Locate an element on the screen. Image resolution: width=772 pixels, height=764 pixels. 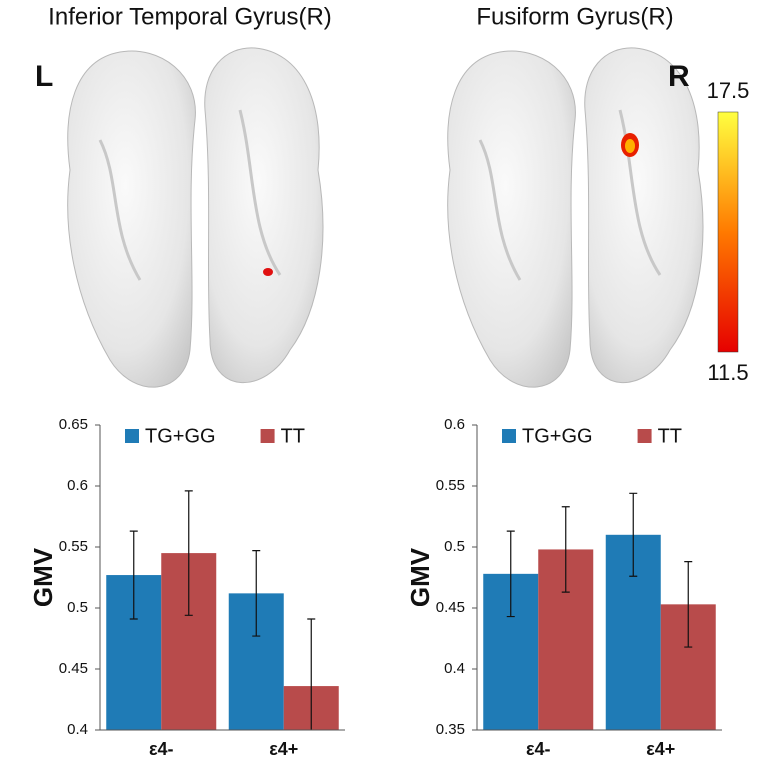
chart-title: Fusiform Gyrus(R) is located at coordinates (574, 16).